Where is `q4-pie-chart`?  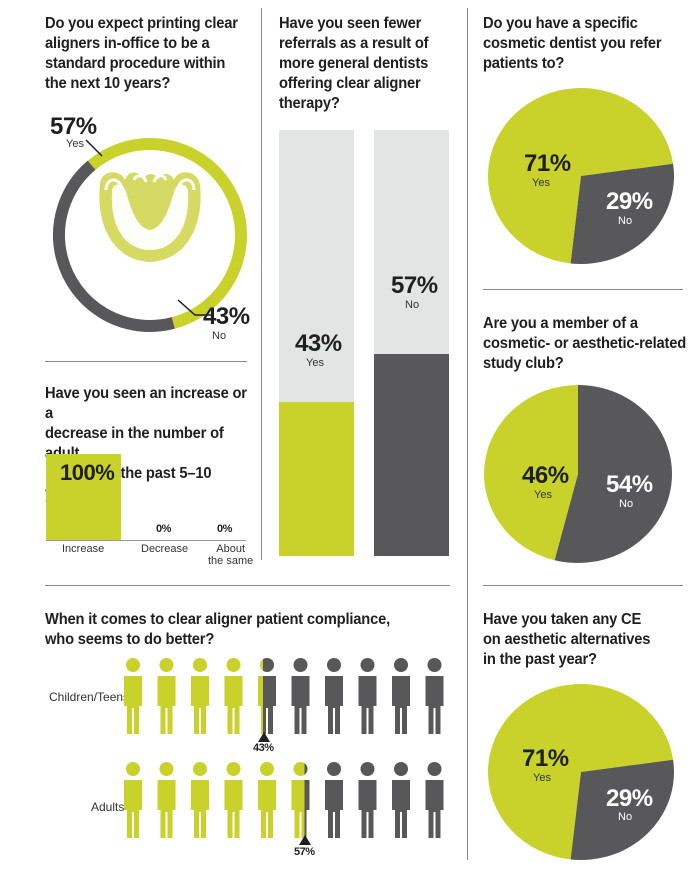 q4-pie-chart is located at coordinates (580, 176).